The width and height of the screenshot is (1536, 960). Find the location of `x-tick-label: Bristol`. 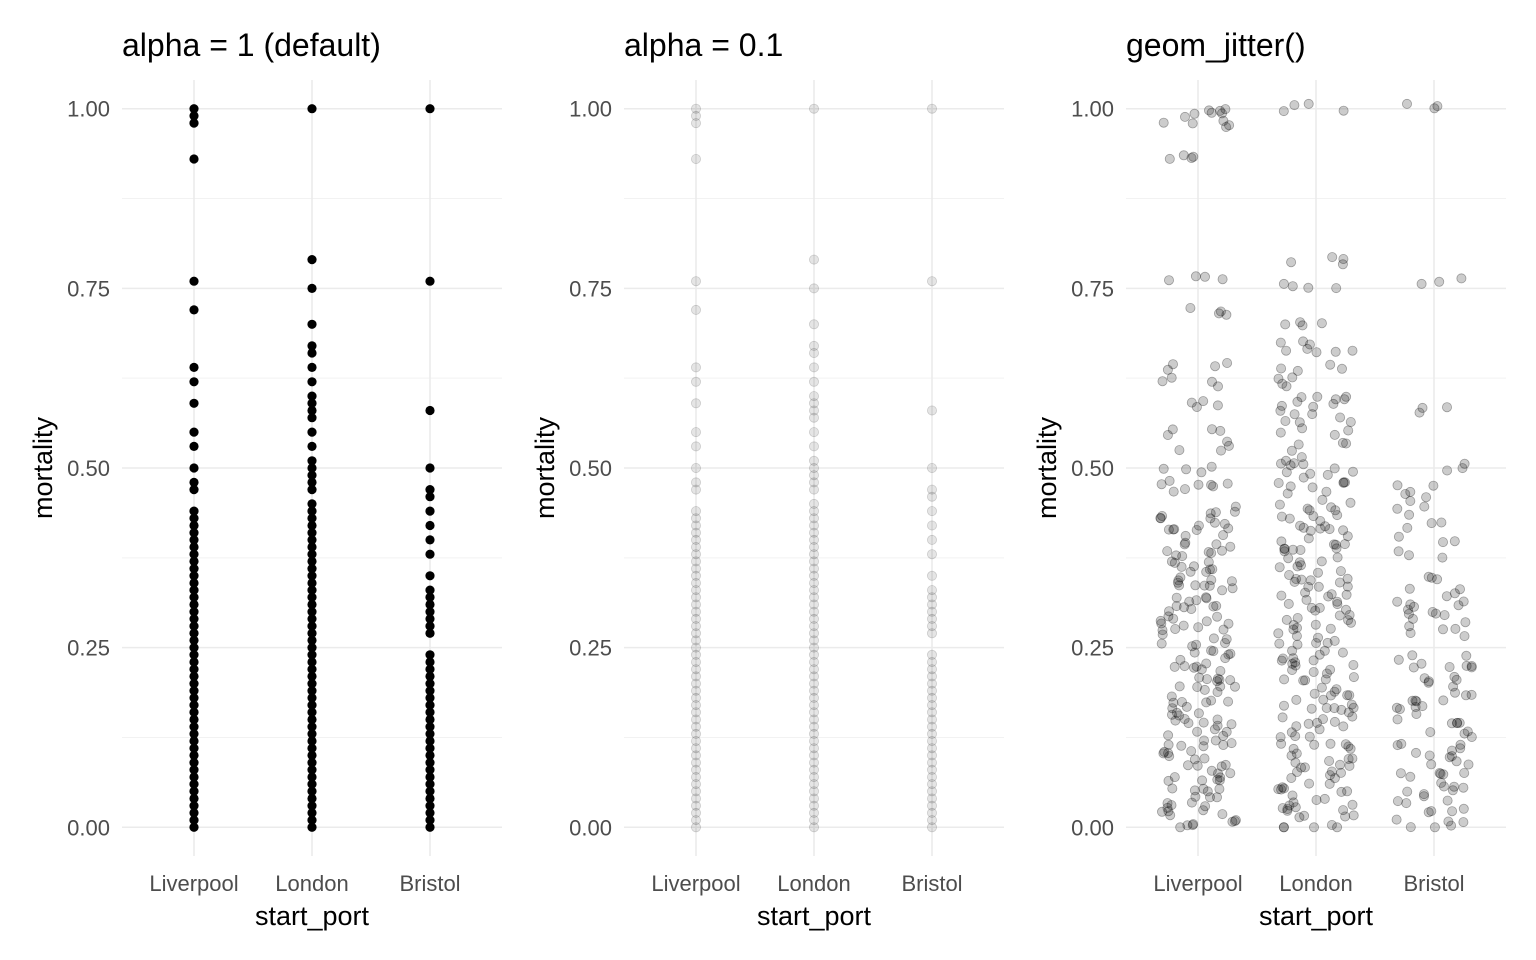

x-tick-label: Bristol is located at coordinates (931, 883).